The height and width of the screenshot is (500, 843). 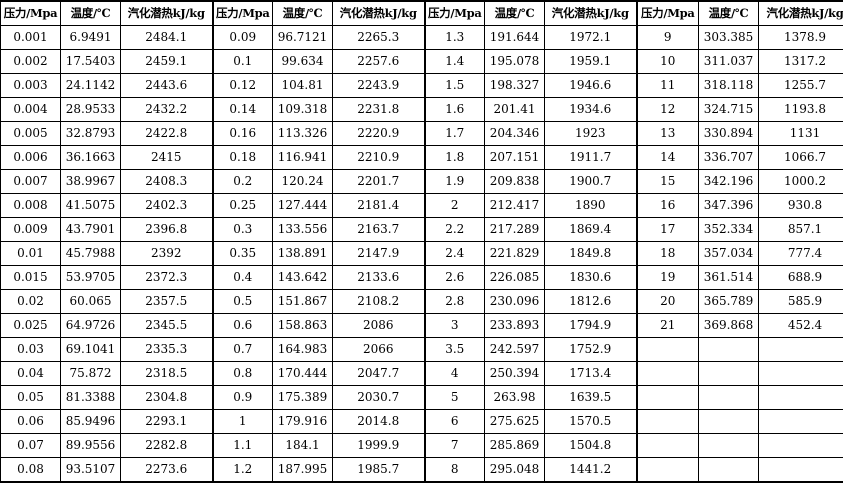 I want to click on cell-latent-heat: 1131, so click(x=800, y=133).